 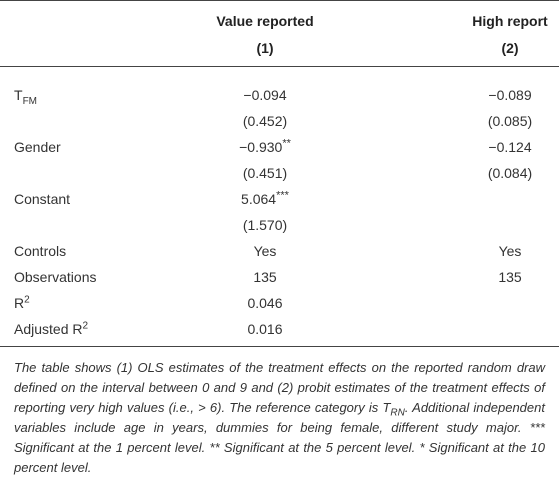 I want to click on cell-value: (0.452), so click(x=265, y=121).